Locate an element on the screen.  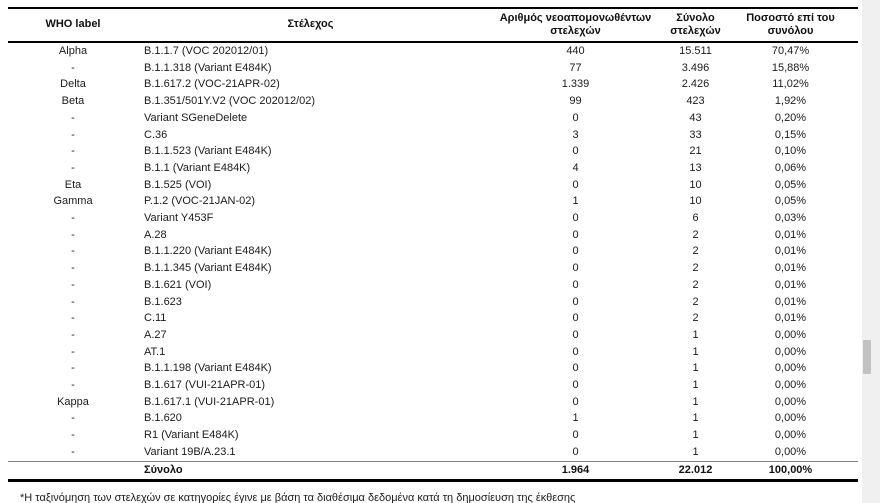
scrollbar-thumb is located at coordinates (867, 357).